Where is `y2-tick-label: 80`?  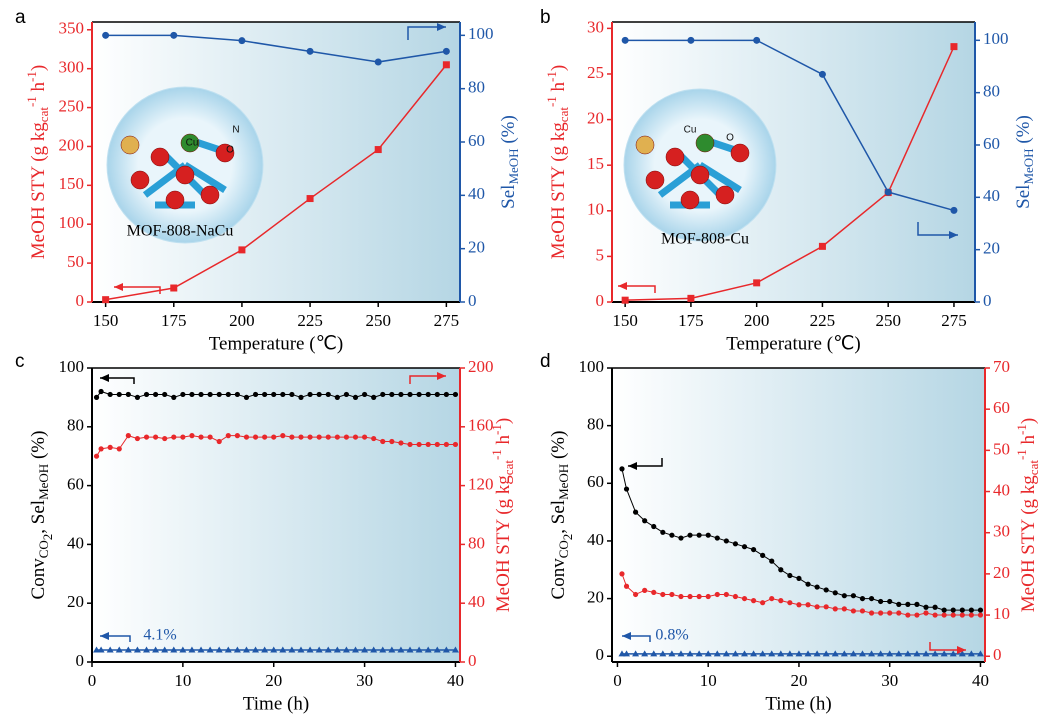 y2-tick-label: 80 is located at coordinates (991, 91).